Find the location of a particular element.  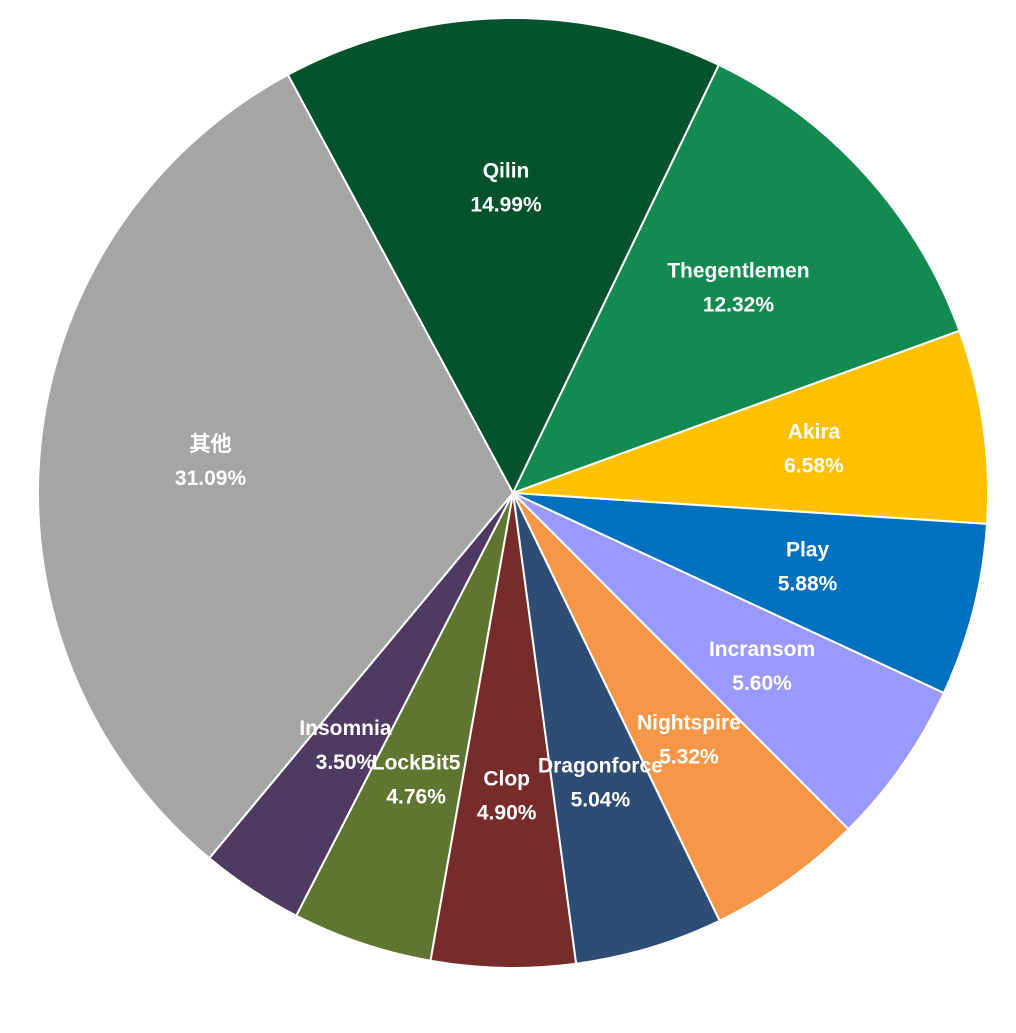

slice-name: 其他 is located at coordinates (211, 444).